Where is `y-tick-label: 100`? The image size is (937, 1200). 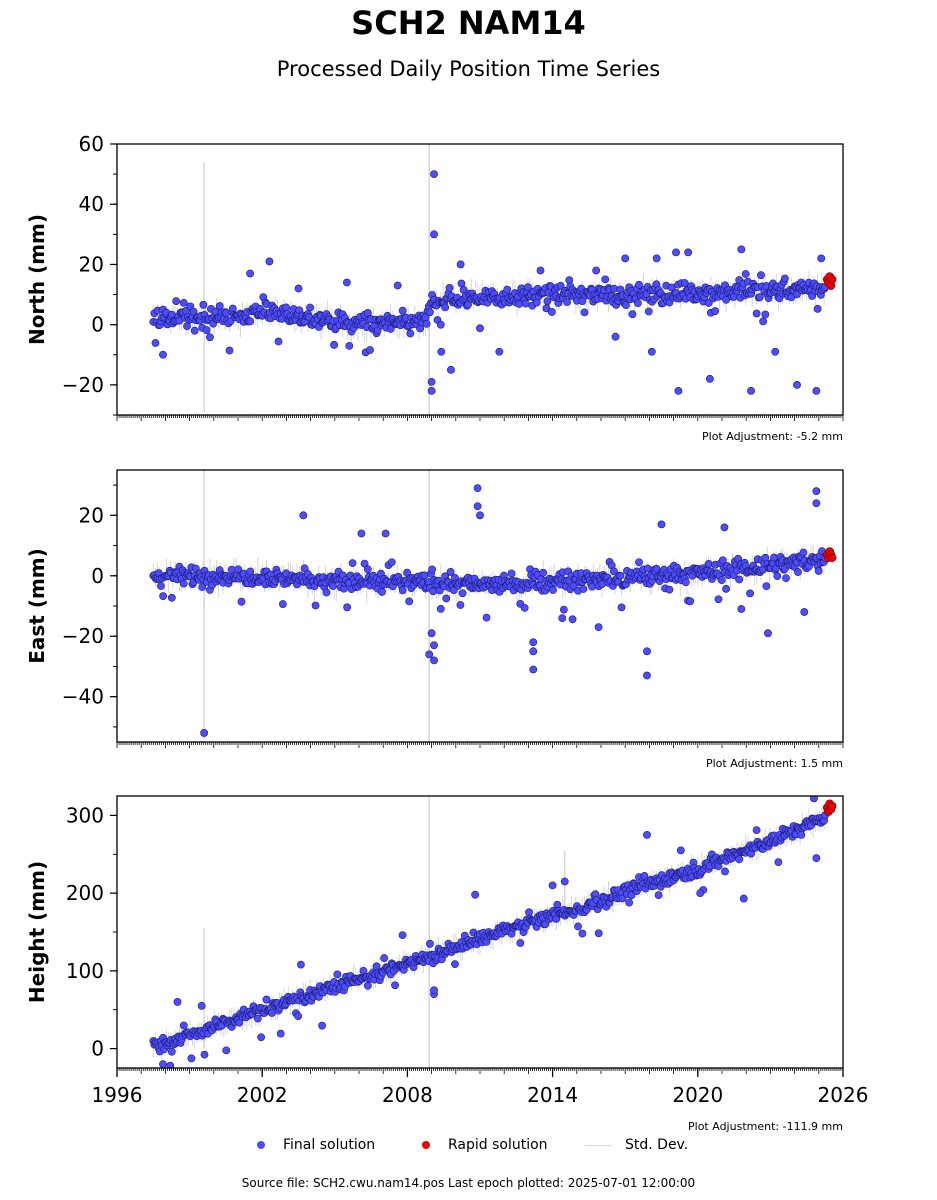
y-tick-label: 100 is located at coordinates (85, 971).